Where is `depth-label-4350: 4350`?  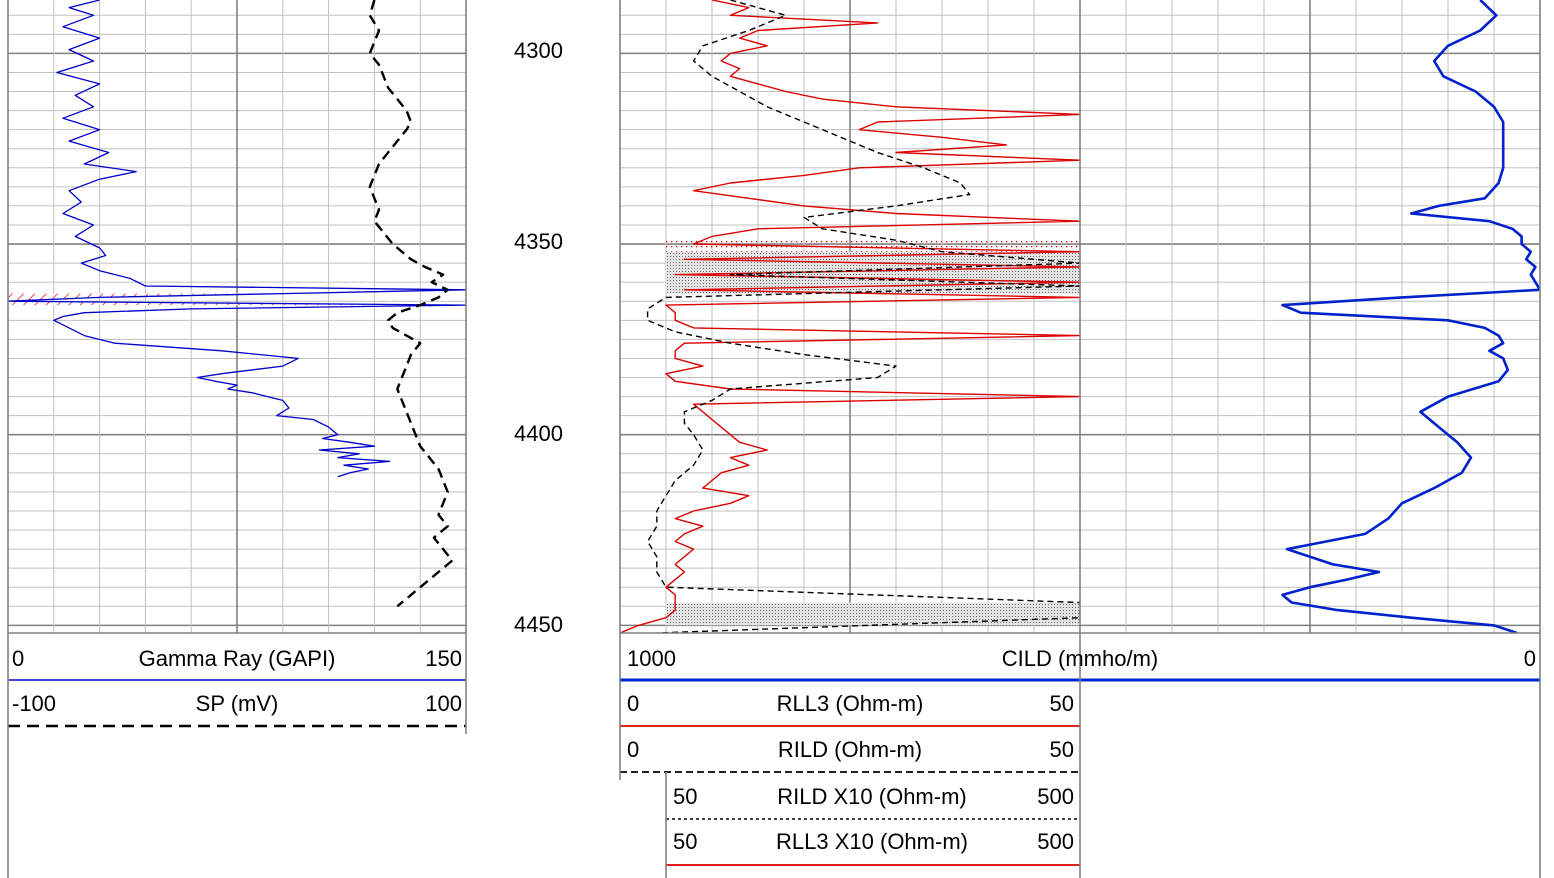
depth-label-4350: 4350 is located at coordinates (538, 241).